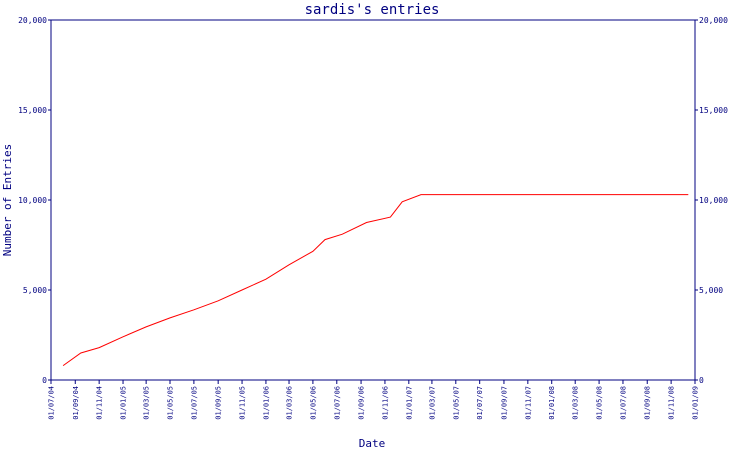  I want to click on x-tick-label: 01/01/06, so click(266, 403).